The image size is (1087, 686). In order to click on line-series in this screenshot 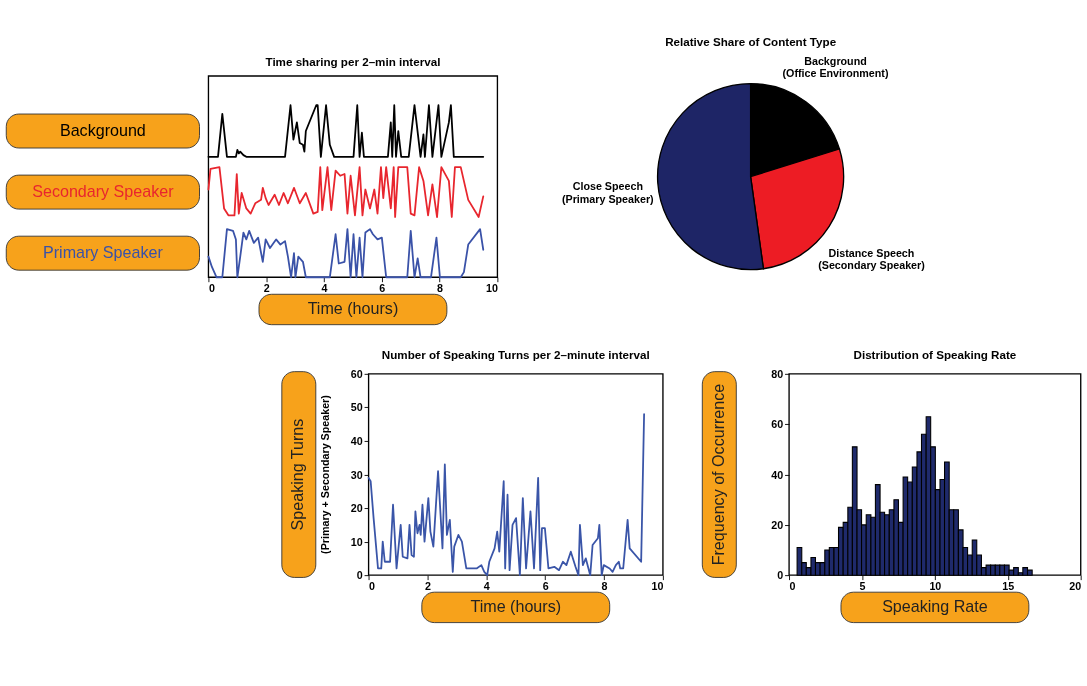, I will do `click(506, 495)`.